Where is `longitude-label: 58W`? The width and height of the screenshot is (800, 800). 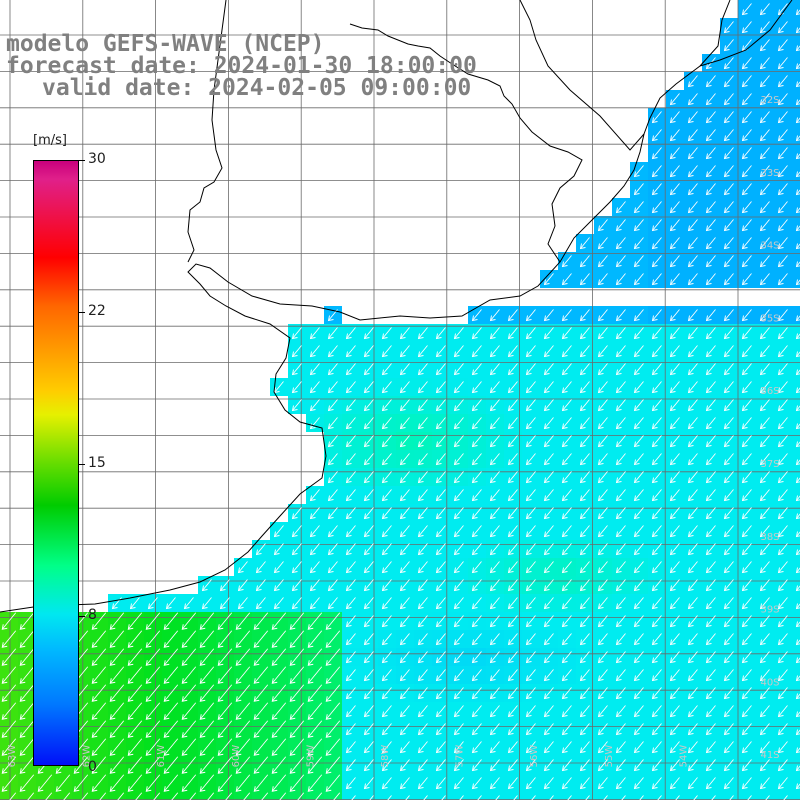
longitude-label: 58W is located at coordinates (385, 756).